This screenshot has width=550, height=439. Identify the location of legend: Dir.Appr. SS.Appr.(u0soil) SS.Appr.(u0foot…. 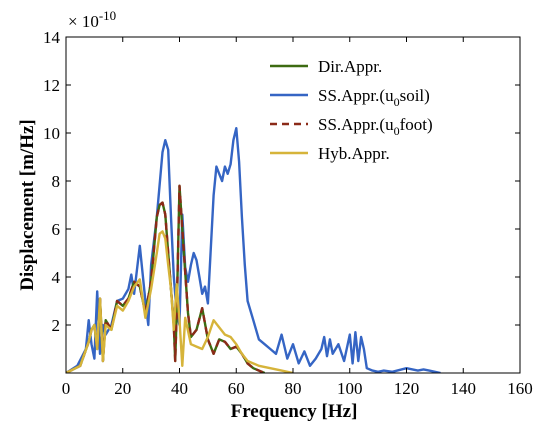
(351, 110).